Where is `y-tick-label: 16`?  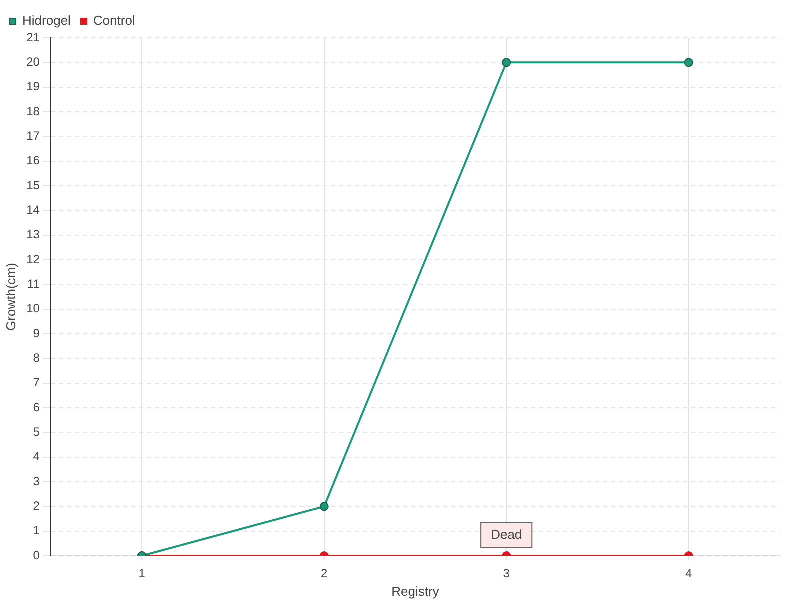
y-tick-label: 16 is located at coordinates (33, 161).